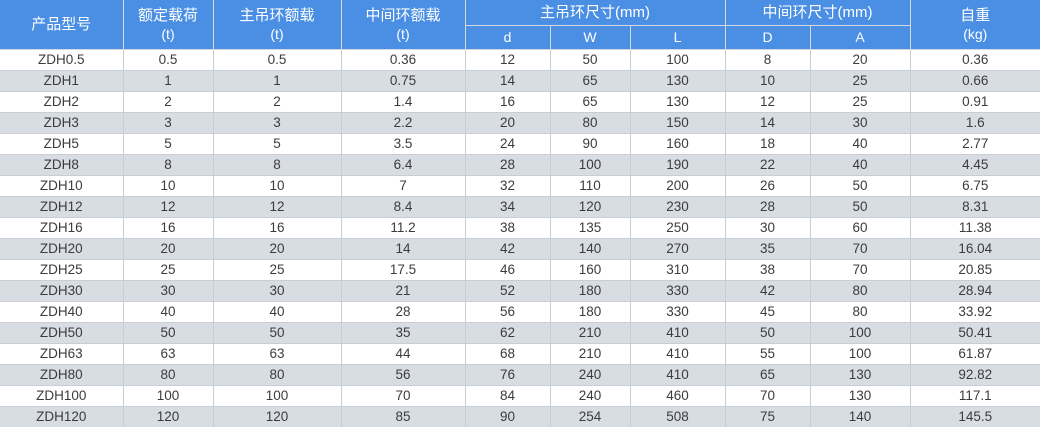 The height and width of the screenshot is (429, 1040). What do you see at coordinates (62, 249) in the screenshot?
I see `model-cell: ZDH20` at bounding box center [62, 249].